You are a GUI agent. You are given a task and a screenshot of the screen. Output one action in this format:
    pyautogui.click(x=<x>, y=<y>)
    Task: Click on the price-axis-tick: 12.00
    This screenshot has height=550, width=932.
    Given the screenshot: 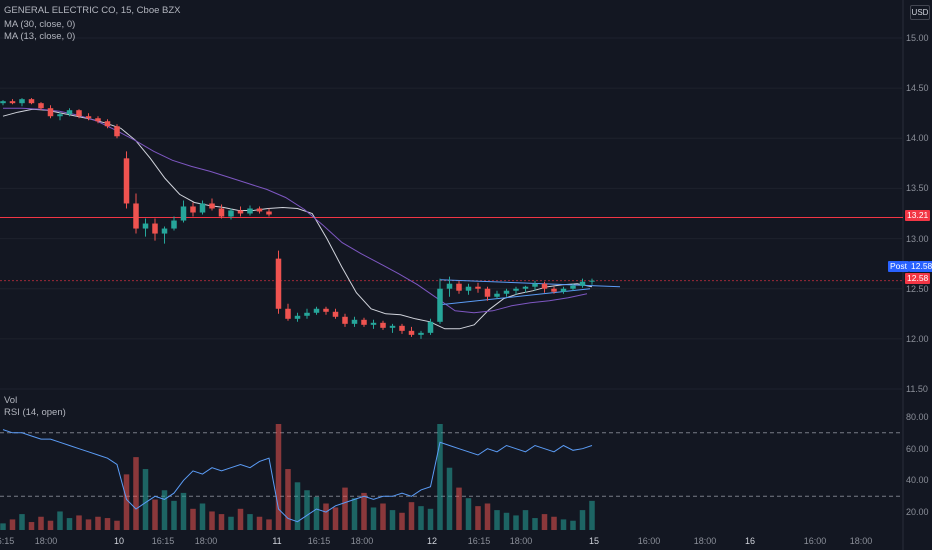 What is the action you would take?
    pyautogui.click(x=917, y=338)
    